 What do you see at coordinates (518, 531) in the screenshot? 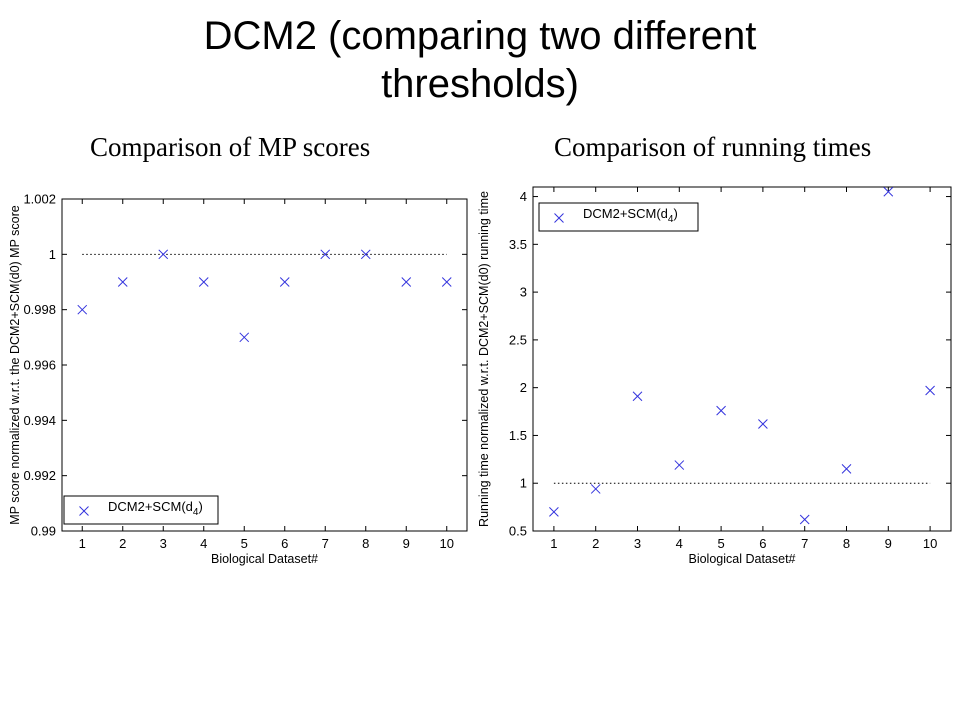
I see `rt-y-tick-label: 0.5` at bounding box center [518, 531].